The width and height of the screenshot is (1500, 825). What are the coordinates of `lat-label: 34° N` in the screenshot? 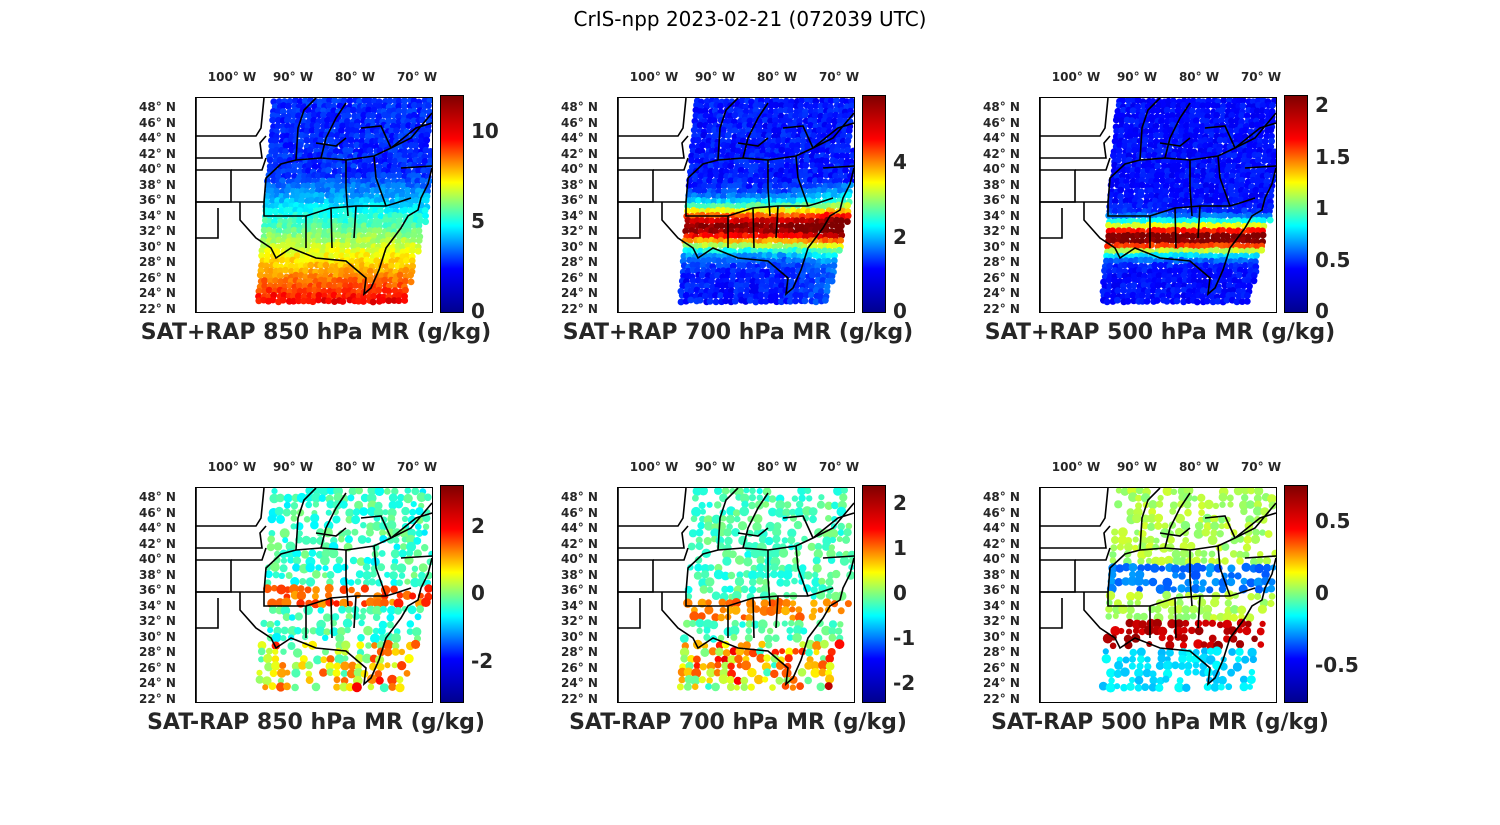 It's located at (579, 215).